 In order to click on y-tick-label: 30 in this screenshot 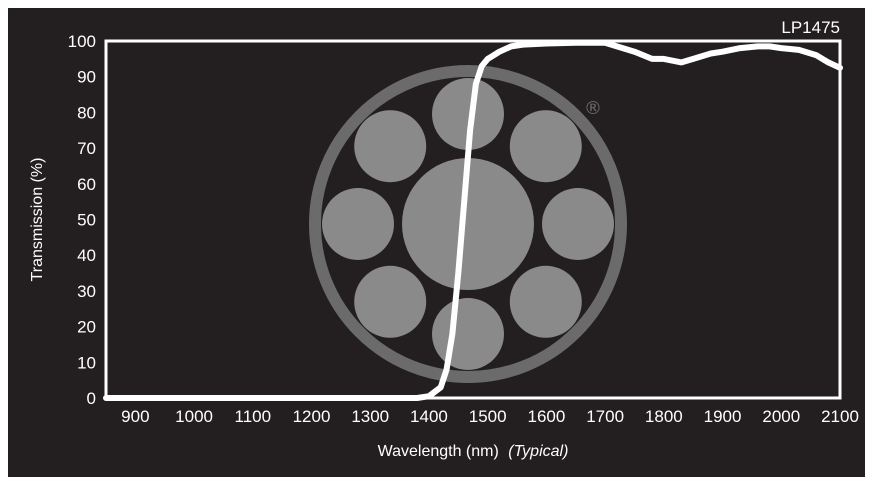, I will do `click(86, 291)`.